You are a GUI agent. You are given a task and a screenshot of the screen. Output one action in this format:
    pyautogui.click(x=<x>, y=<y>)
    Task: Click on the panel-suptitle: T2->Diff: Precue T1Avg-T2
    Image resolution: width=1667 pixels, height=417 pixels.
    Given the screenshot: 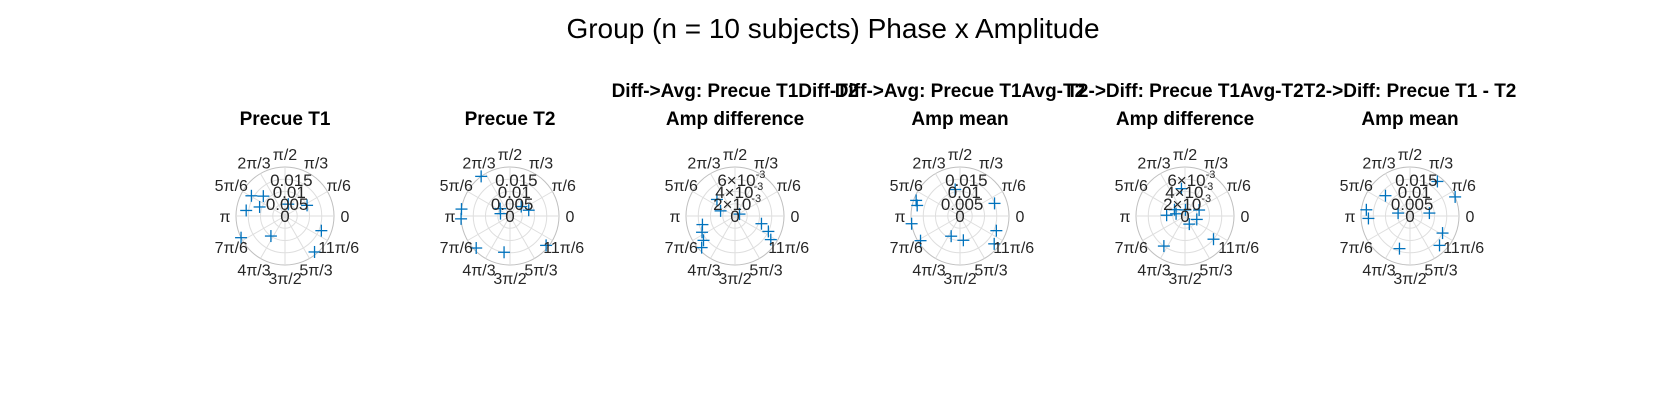 What is the action you would take?
    pyautogui.click(x=1184, y=91)
    